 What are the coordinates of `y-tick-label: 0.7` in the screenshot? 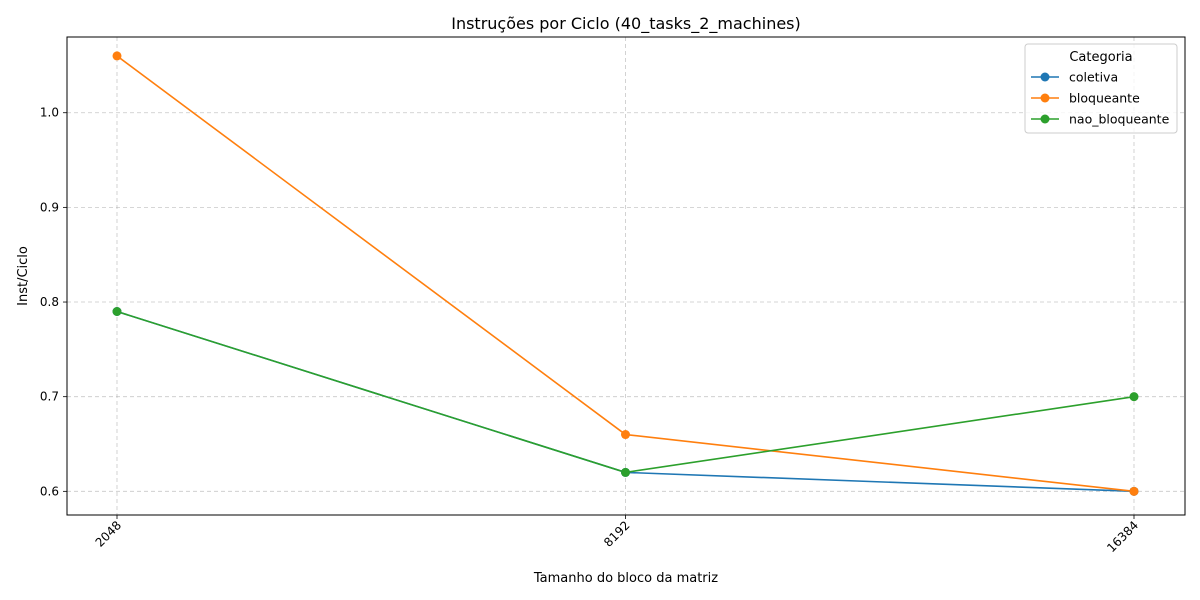 It's located at (49, 397).